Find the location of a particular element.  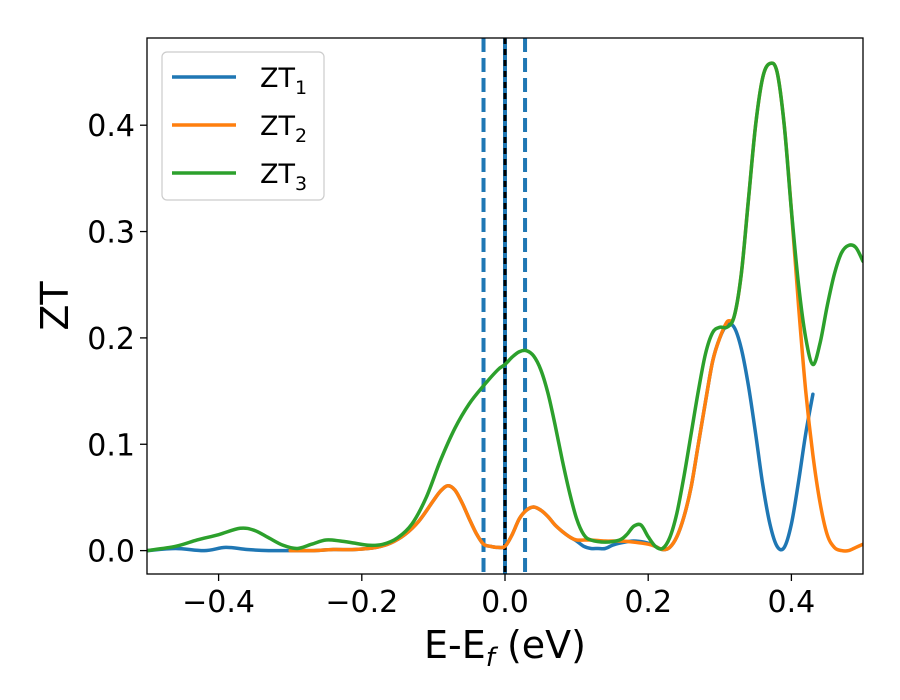

x-axis: −0.4 −0.2 0.0 0.2 0.4 is located at coordinates (498, 597).